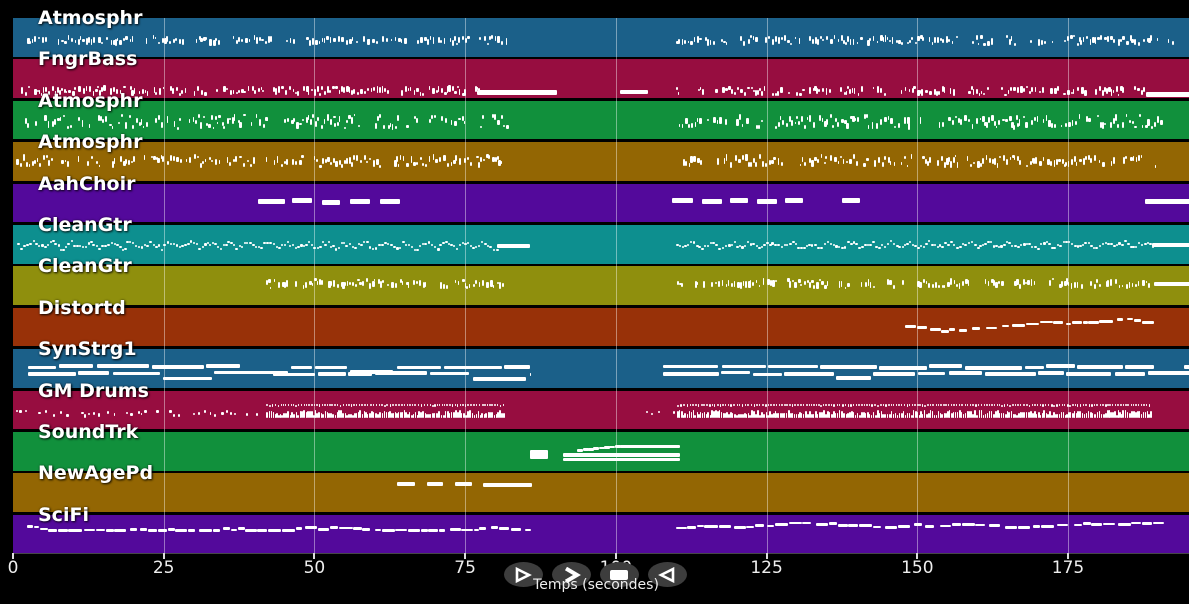 The height and width of the screenshot is (604, 1189). Describe the element at coordinates (314, 568) in the screenshot. I see `tick-label: 50` at that location.